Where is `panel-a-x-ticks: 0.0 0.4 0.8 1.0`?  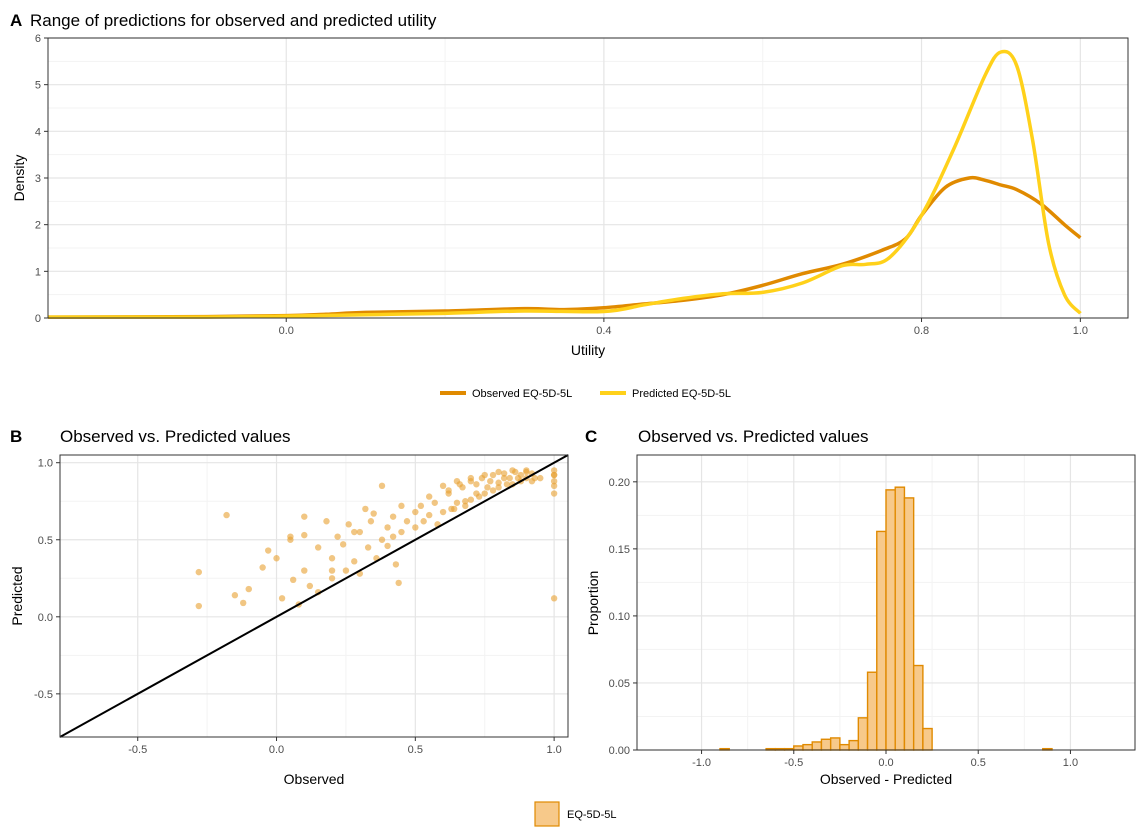
panel-a-x-ticks: 0.0 0.4 0.8 1.0 is located at coordinates (683, 327).